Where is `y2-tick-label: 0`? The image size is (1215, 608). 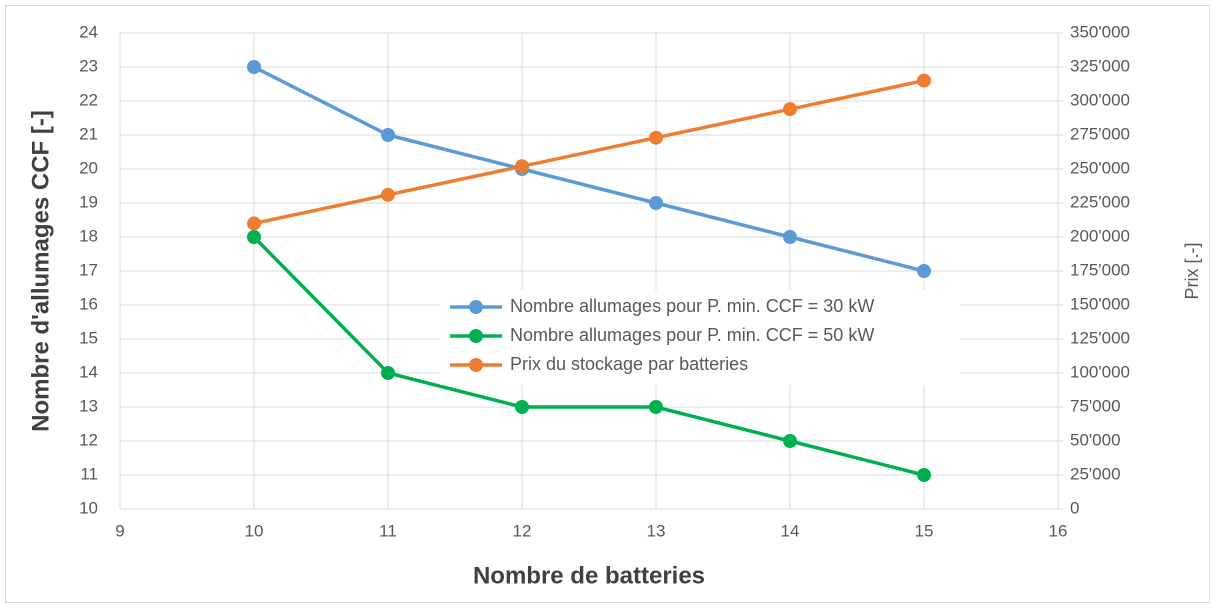
y2-tick-label: 0 is located at coordinates (1074, 507).